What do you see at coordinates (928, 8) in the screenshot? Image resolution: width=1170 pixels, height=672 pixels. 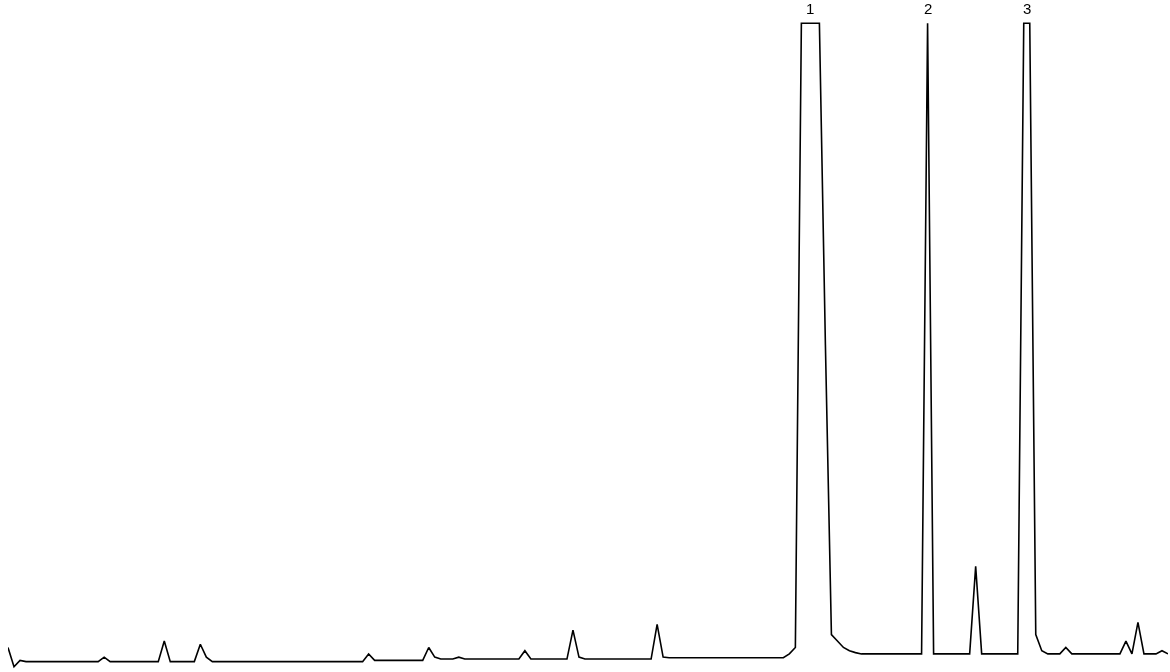 I see `text: 2` at bounding box center [928, 8].